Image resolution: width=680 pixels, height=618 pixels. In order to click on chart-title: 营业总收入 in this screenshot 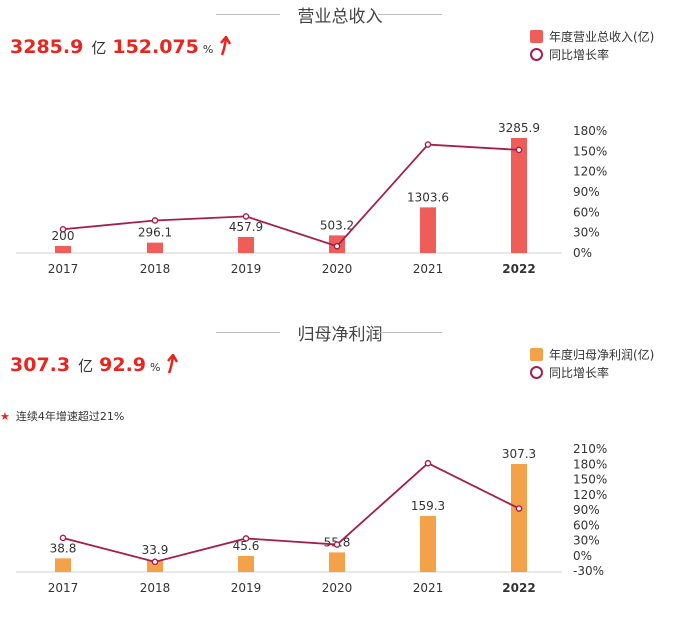, I will do `click(340, 17)`.